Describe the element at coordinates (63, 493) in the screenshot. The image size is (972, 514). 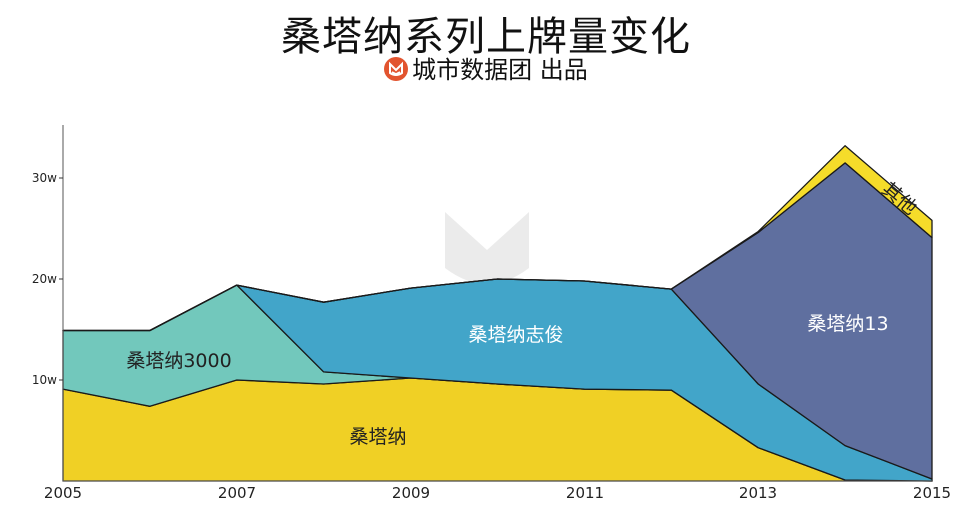
I see `x-tick-2005: 2005` at that location.